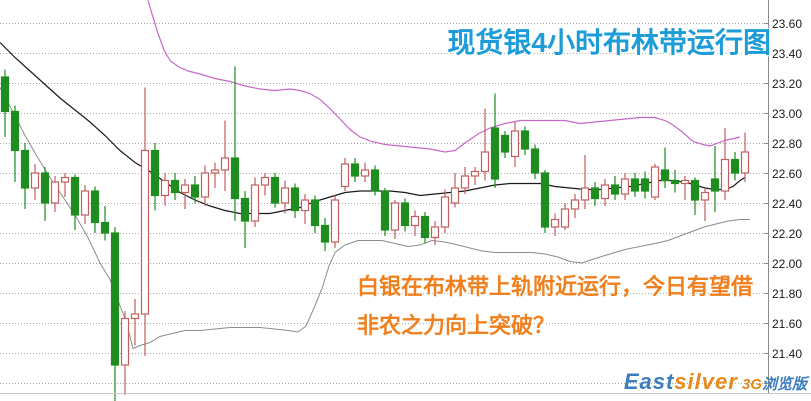 Image resolution: width=811 pixels, height=401 pixels. Describe the element at coordinates (787, 114) in the screenshot. I see `y-axis-label: 23.00` at that location.